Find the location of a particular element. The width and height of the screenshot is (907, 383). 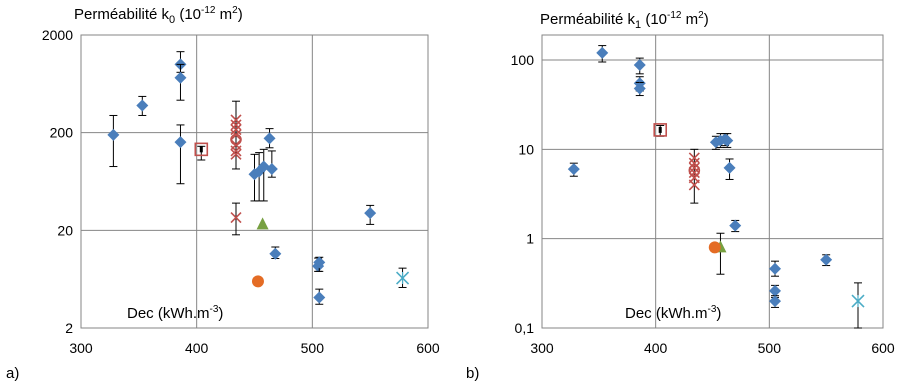

y-tick-label: 100 is located at coordinates (523, 60).